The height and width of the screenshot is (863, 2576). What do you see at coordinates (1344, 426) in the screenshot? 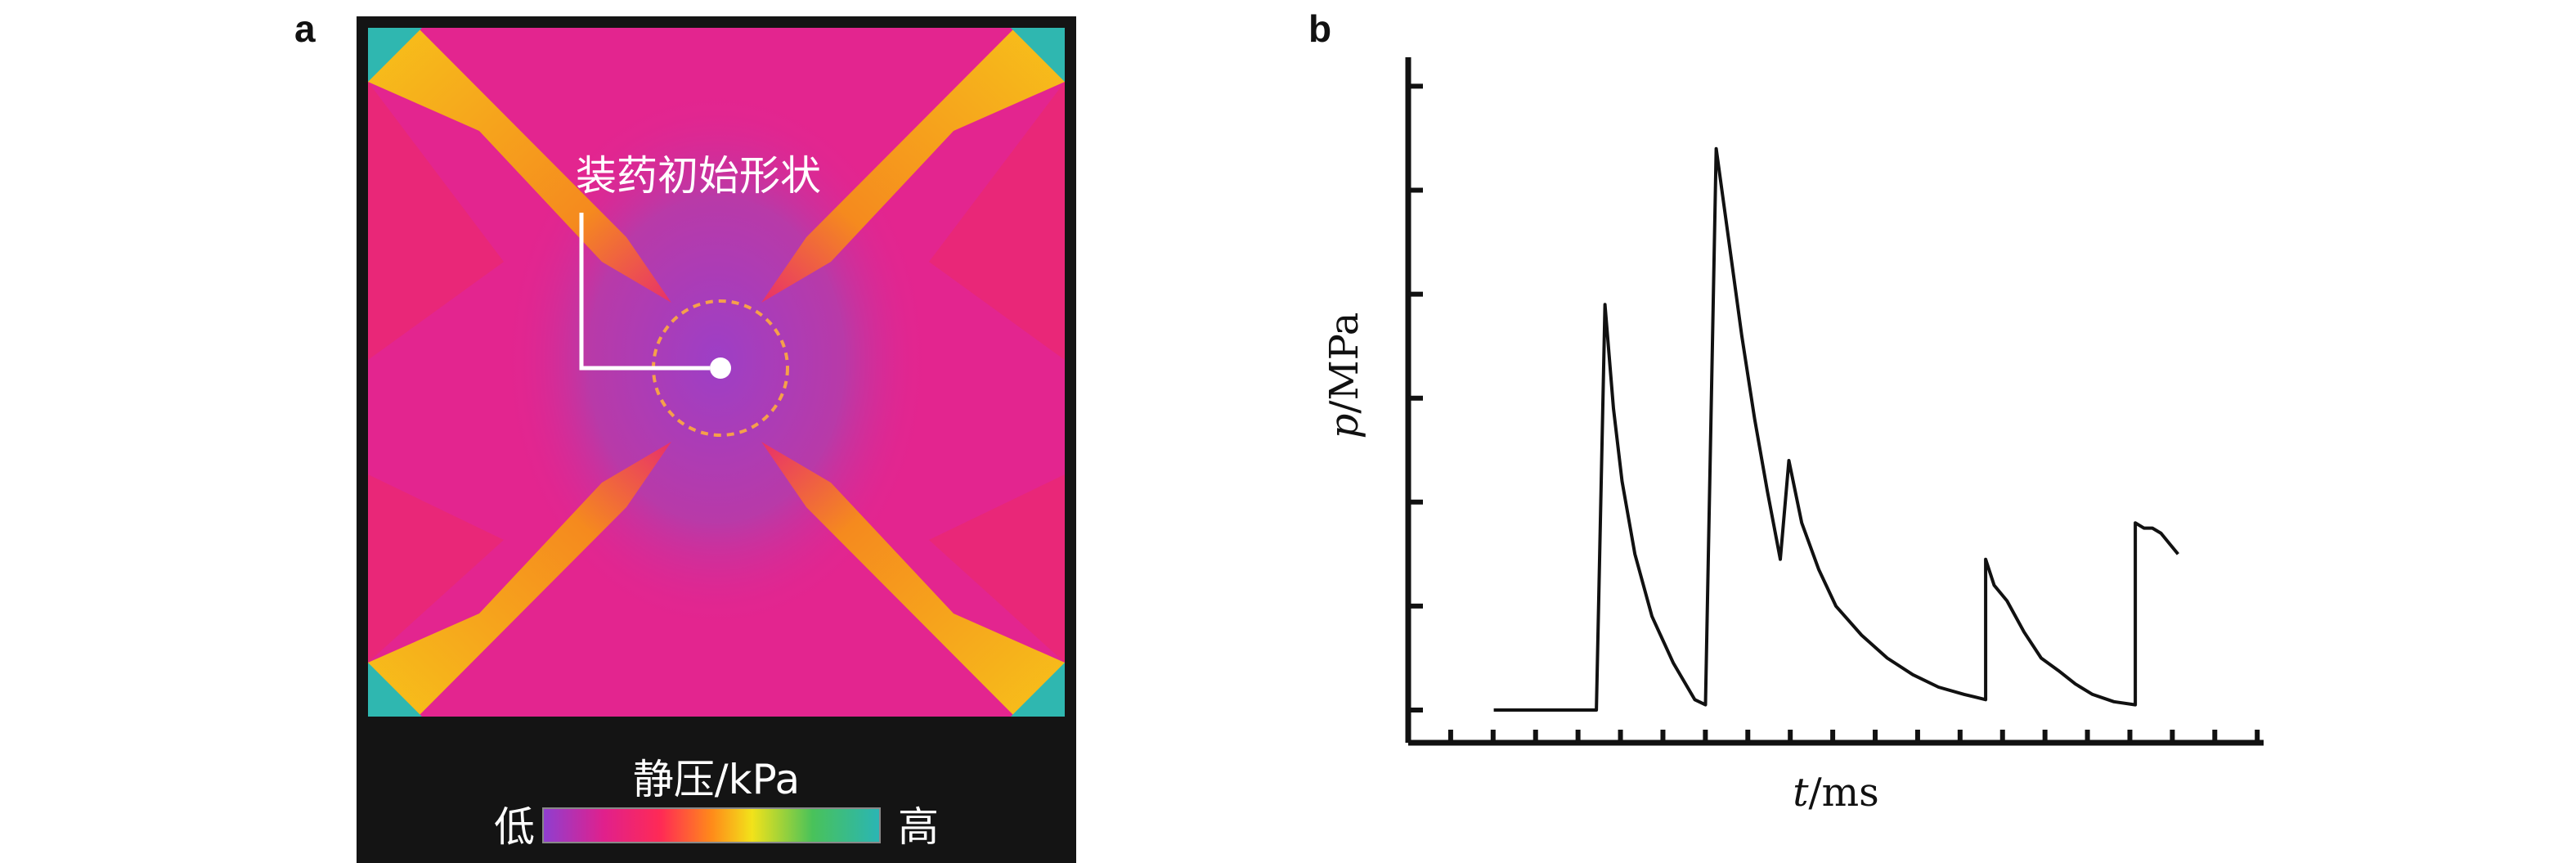
I see `y-axis-label-symbol: p` at bounding box center [1344, 426].